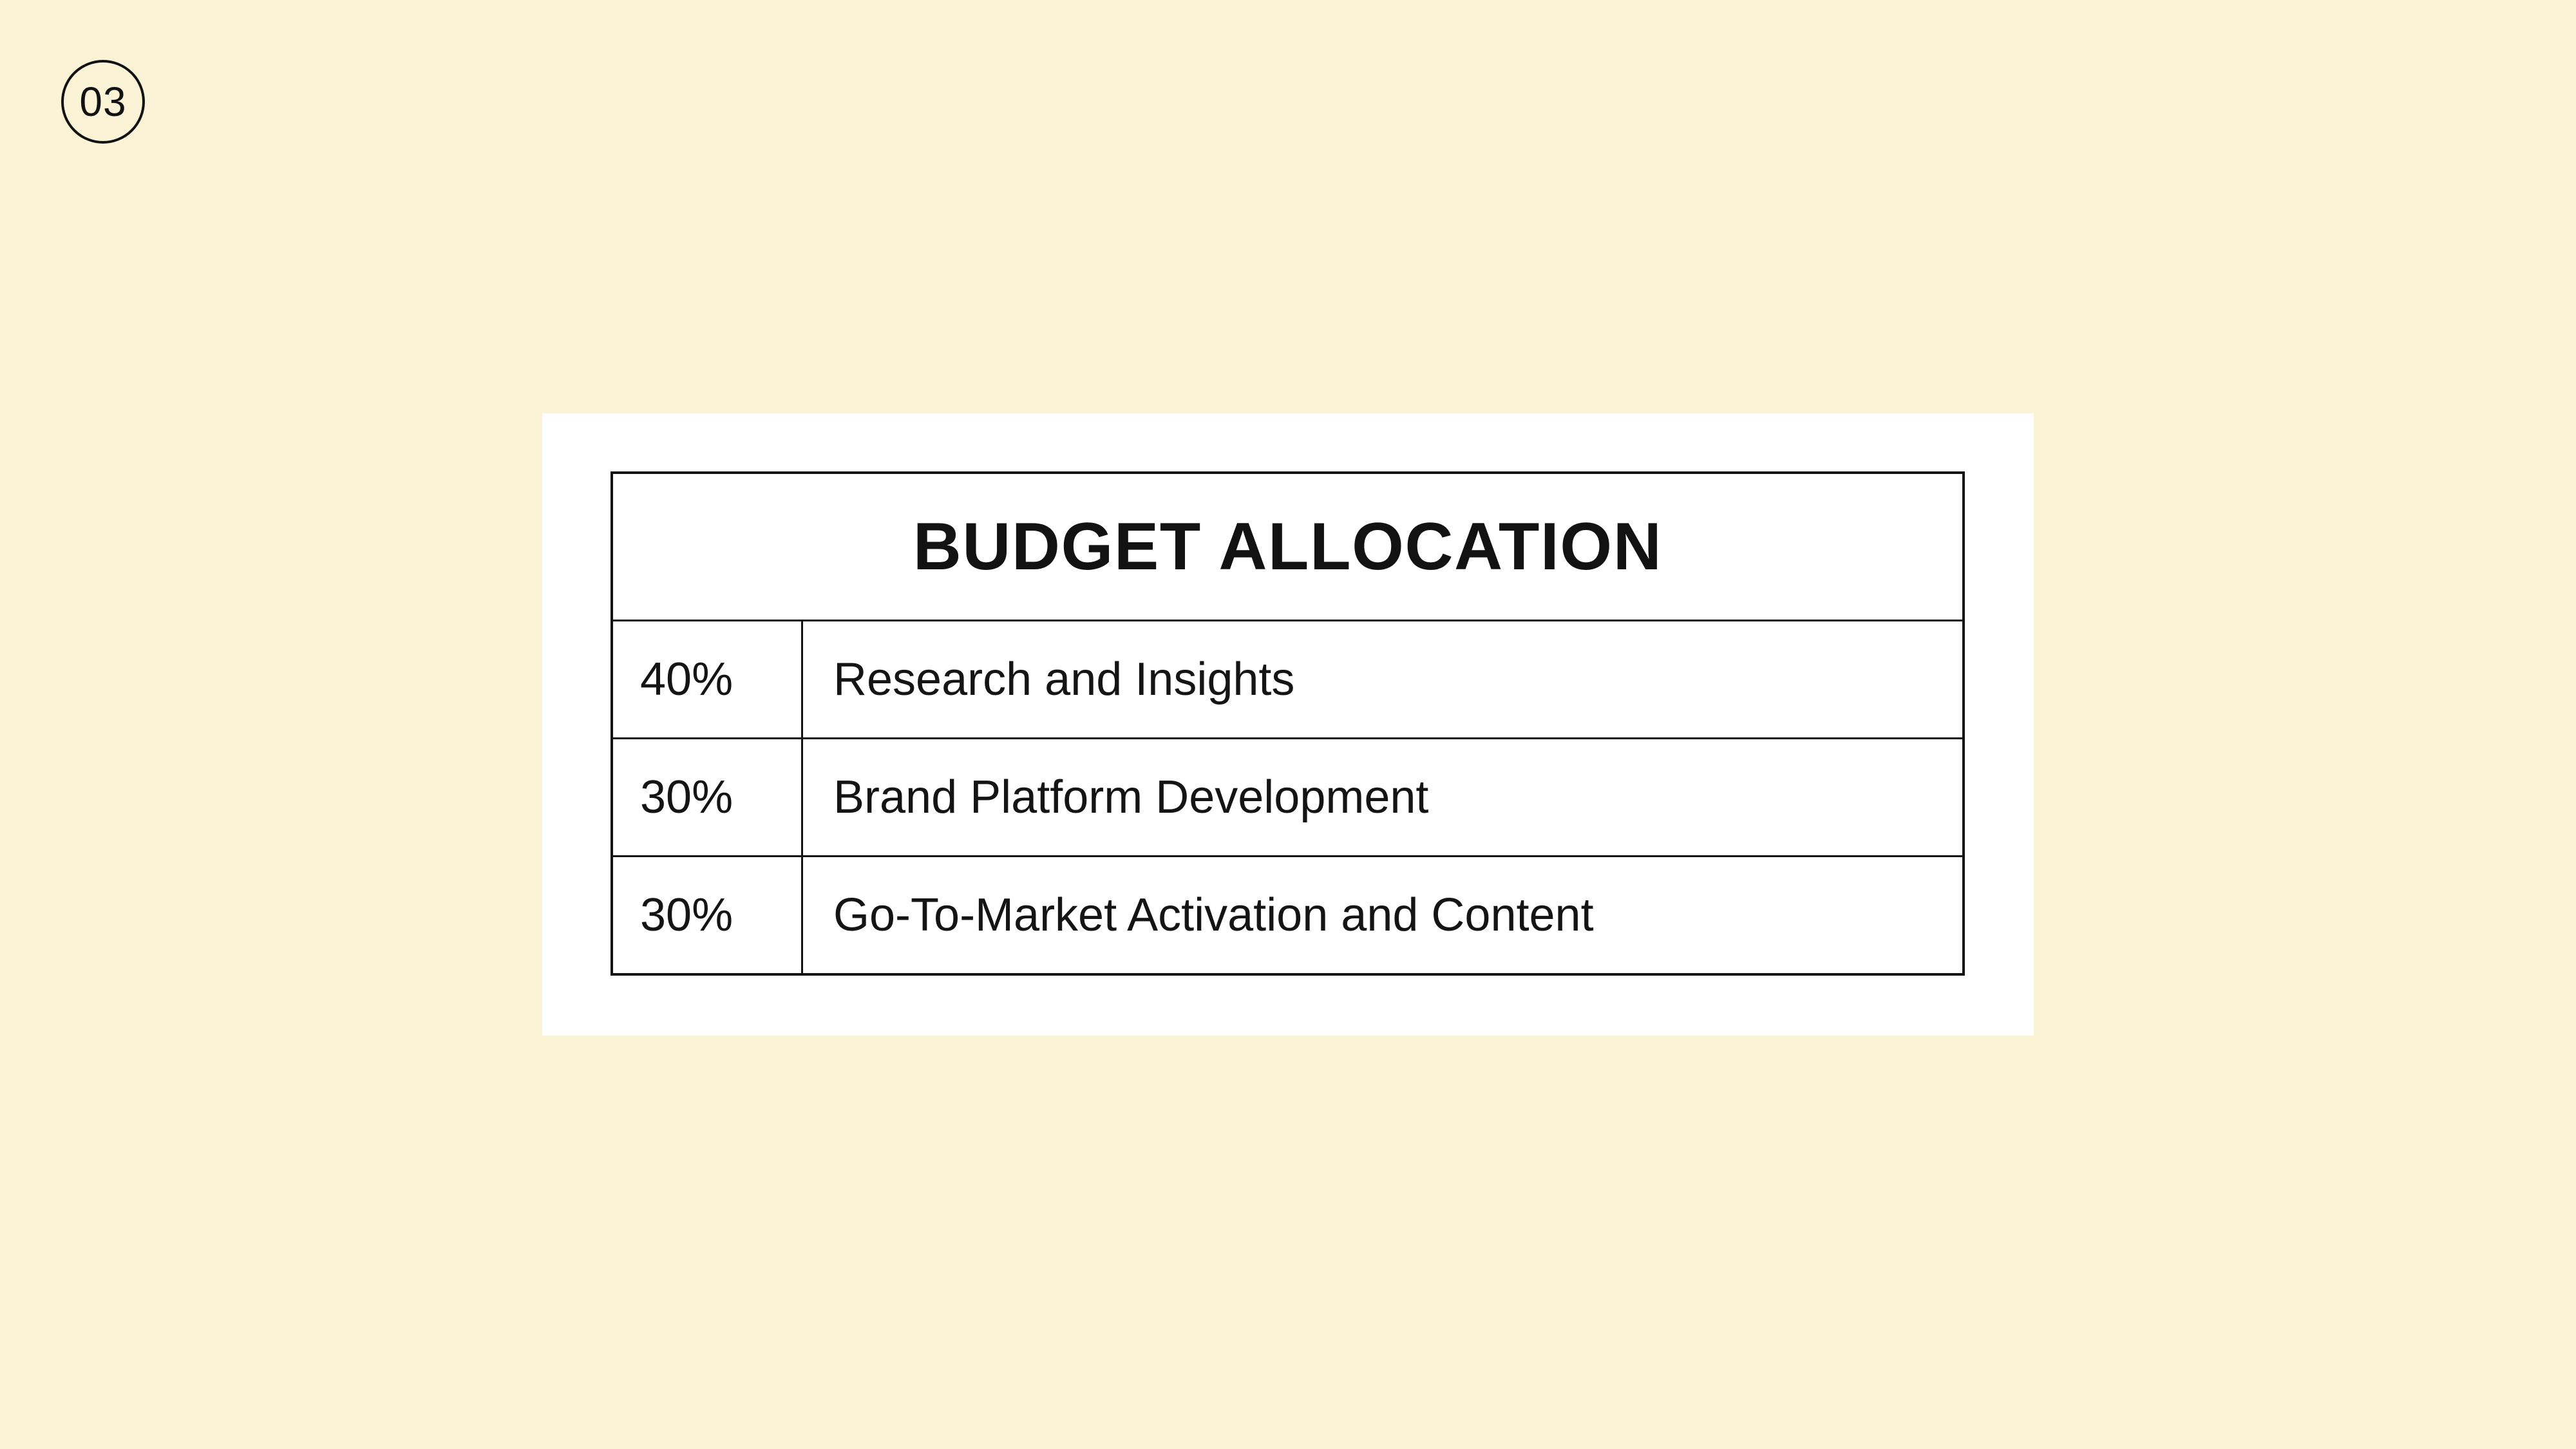 This screenshot has width=2576, height=1449. I want to click on table-title-row: BUDGET ALLOCATION, so click(1287, 547).